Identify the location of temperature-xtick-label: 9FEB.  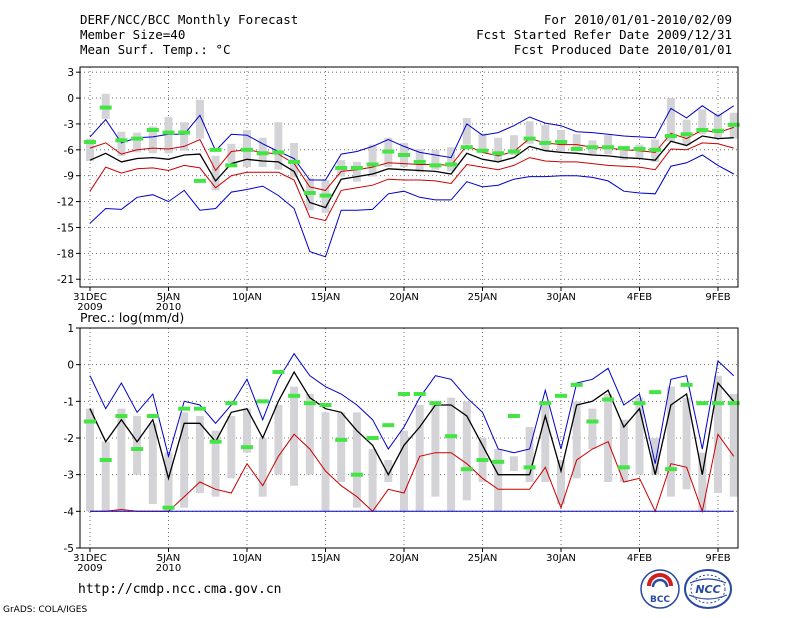
(717, 297).